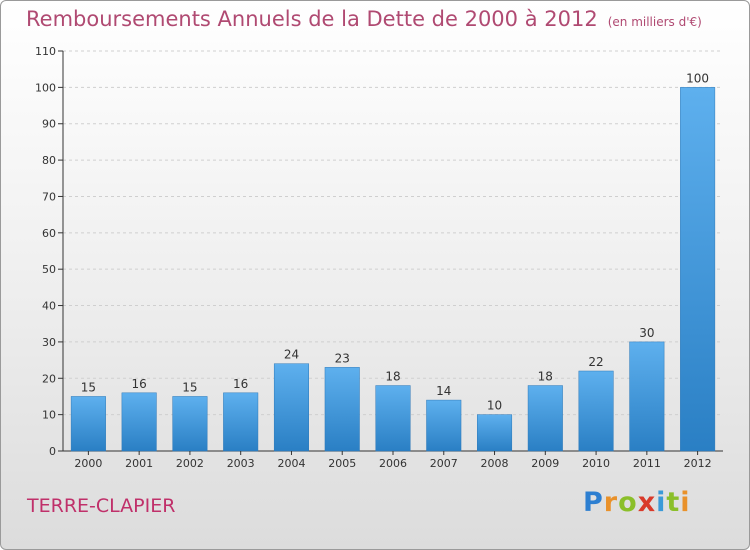 This screenshot has width=750, height=550. What do you see at coordinates (611, 502) in the screenshot?
I see `logo-letter: r` at bounding box center [611, 502].